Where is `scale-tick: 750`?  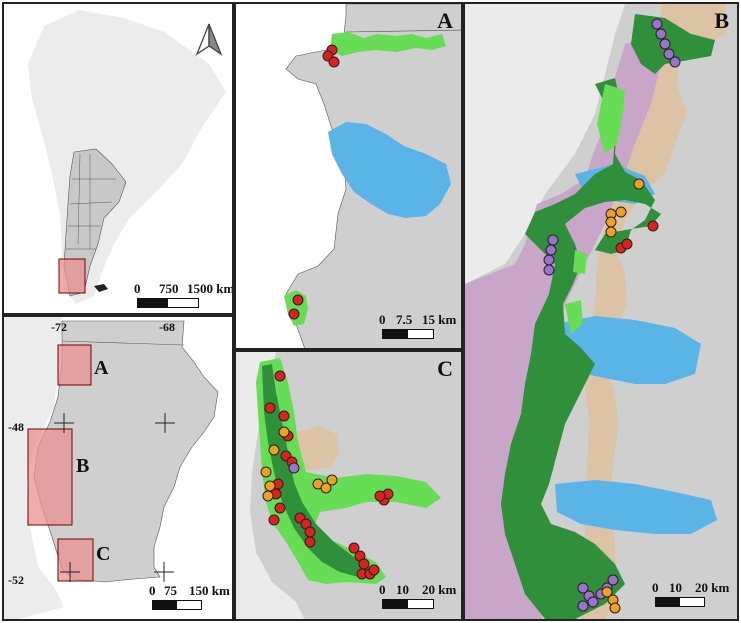 scale-tick: 750 is located at coordinates (169, 288).